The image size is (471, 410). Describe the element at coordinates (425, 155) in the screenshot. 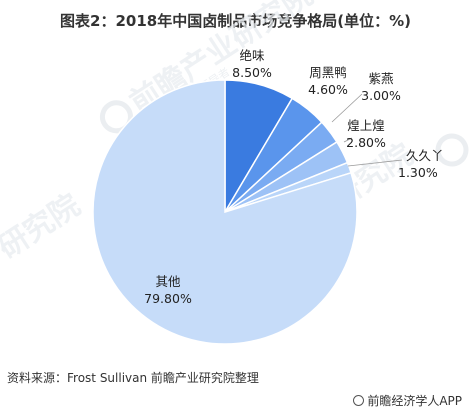

I see `slice-name-label: 久久丫` at that location.